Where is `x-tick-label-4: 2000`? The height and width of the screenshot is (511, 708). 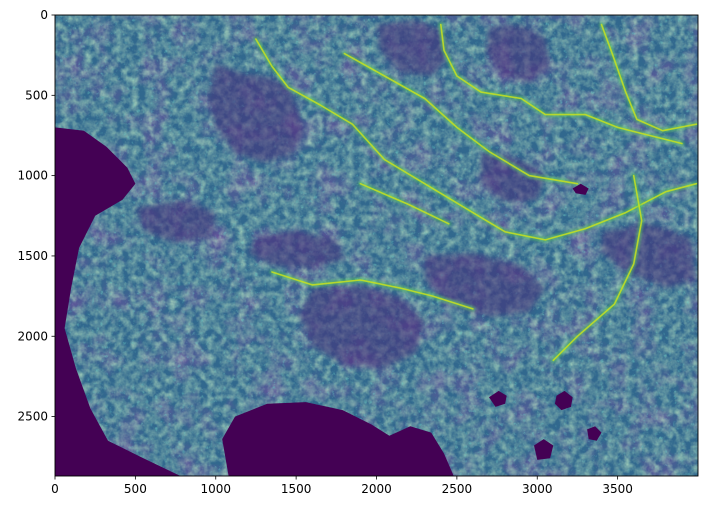 x-tick-label-4: 2000 is located at coordinates (376, 489).